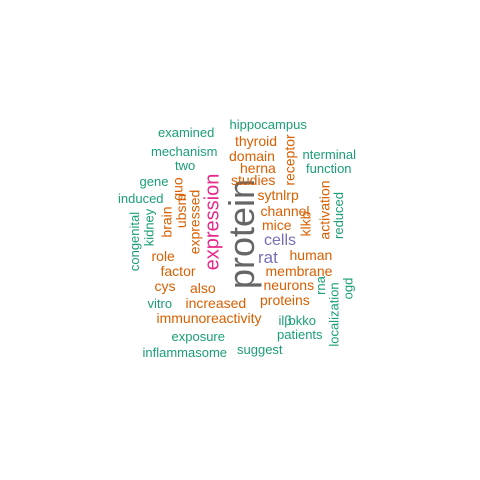 This screenshot has width=480, height=480. Describe the element at coordinates (329, 154) in the screenshot. I see `word-nterminal: nterminal` at that location.